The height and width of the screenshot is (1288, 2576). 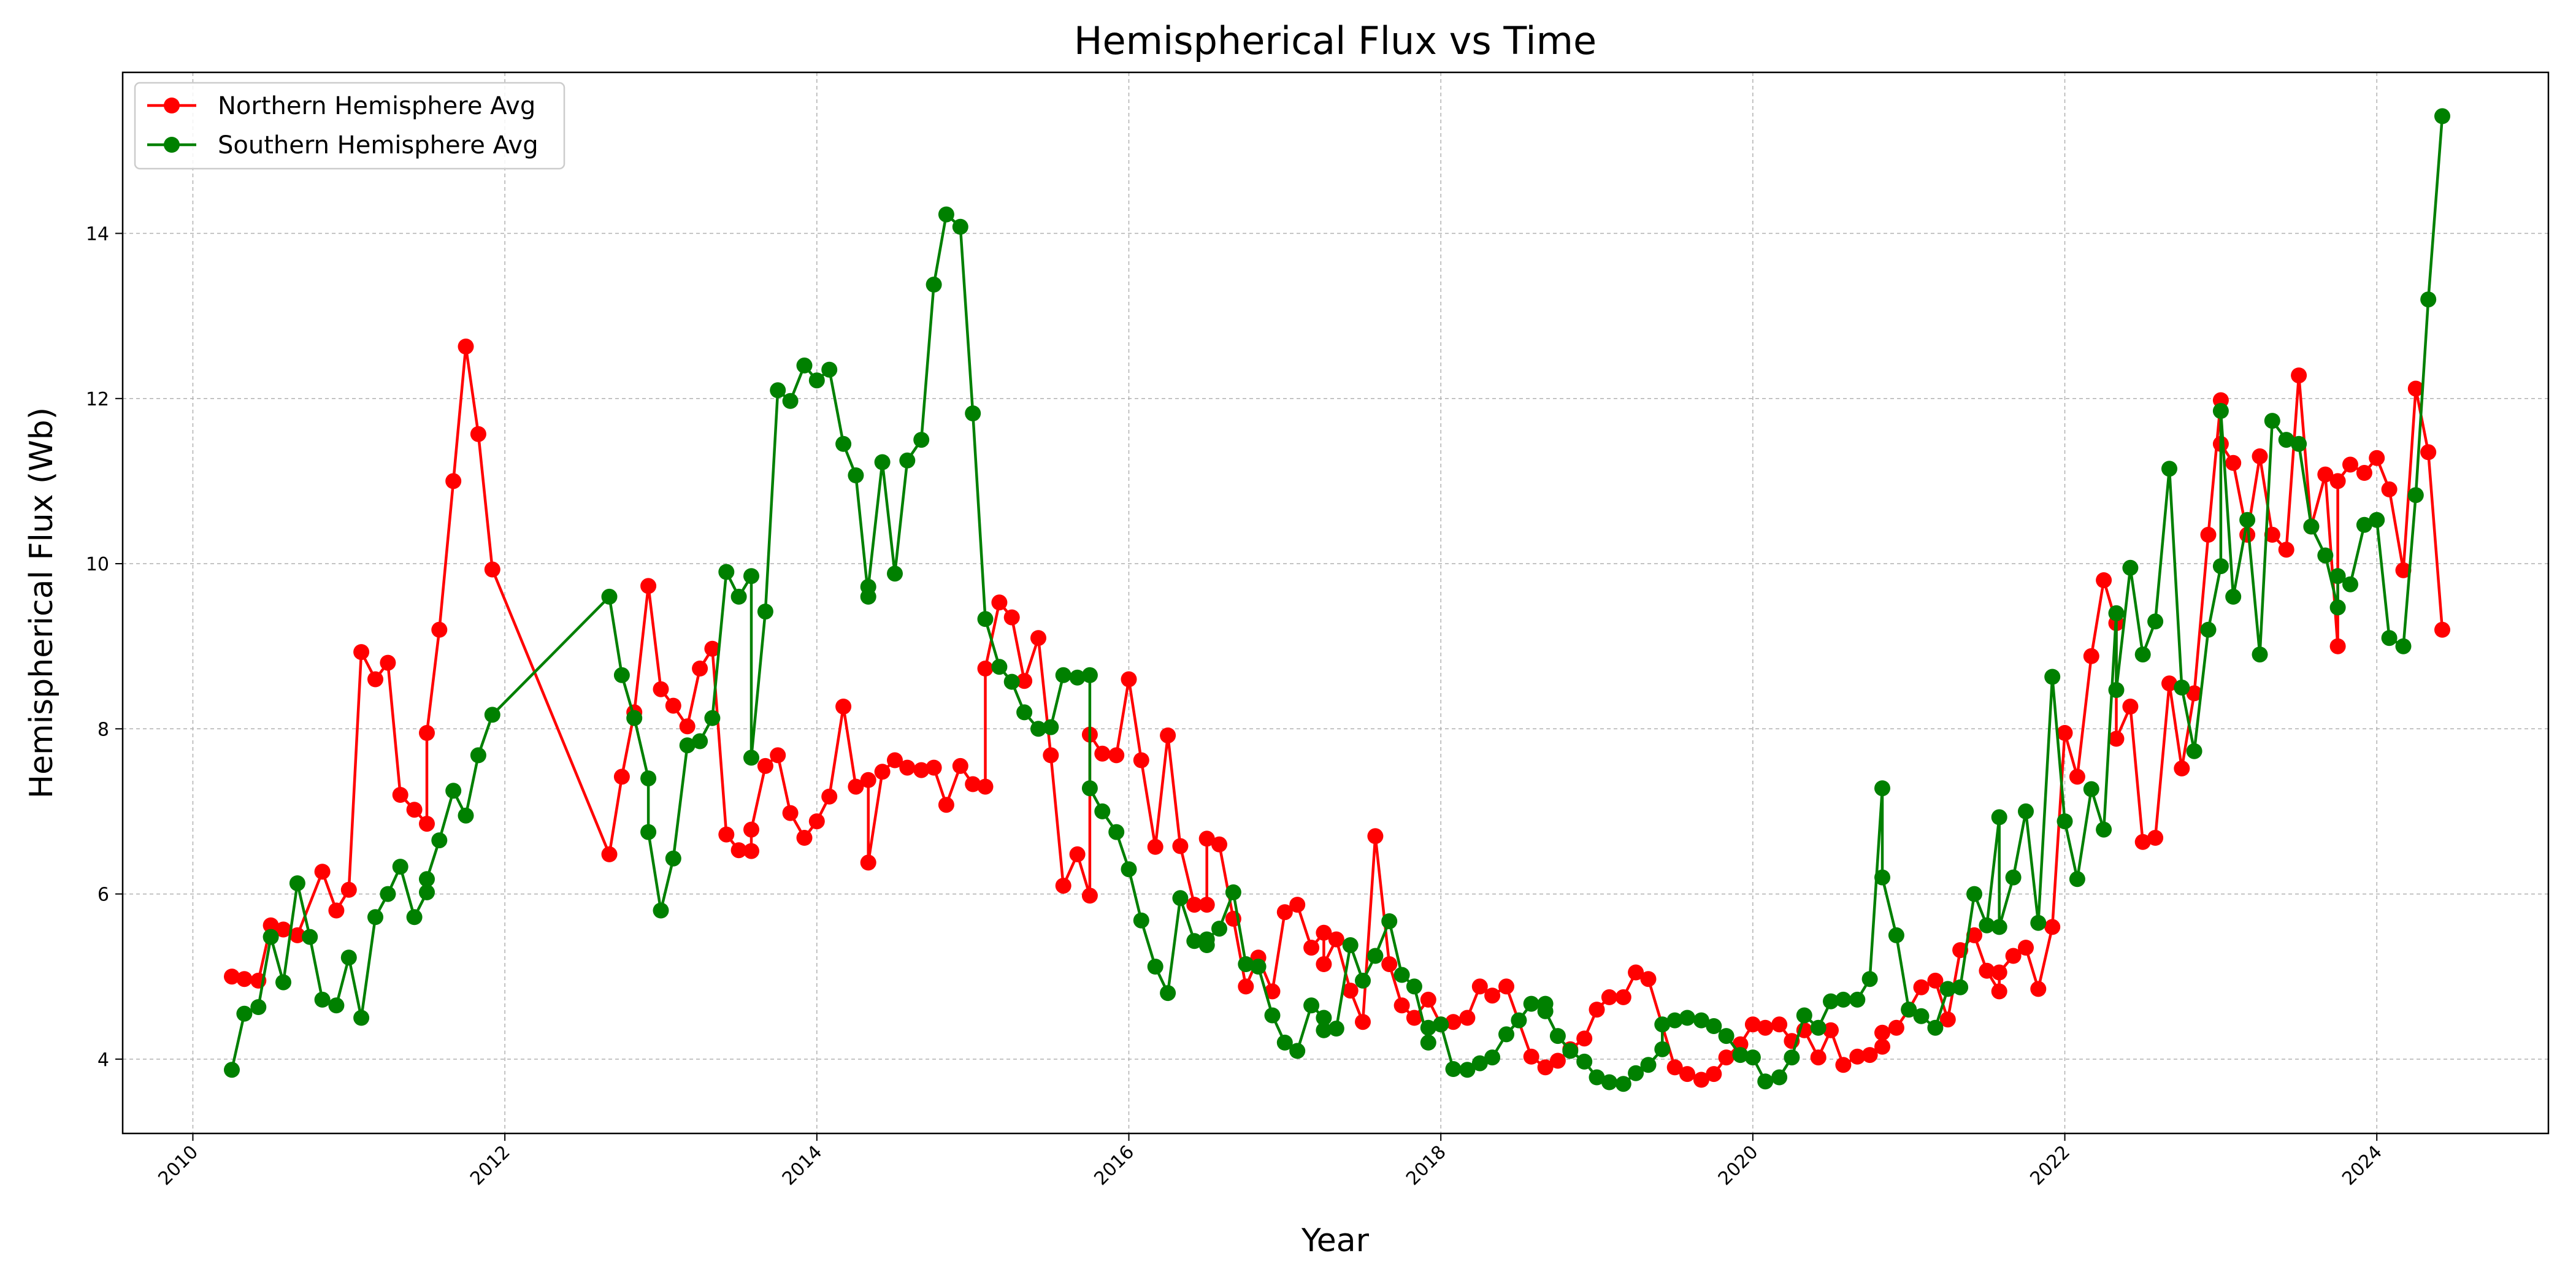 I want to click on y-tick-label: 6, so click(x=103, y=895).